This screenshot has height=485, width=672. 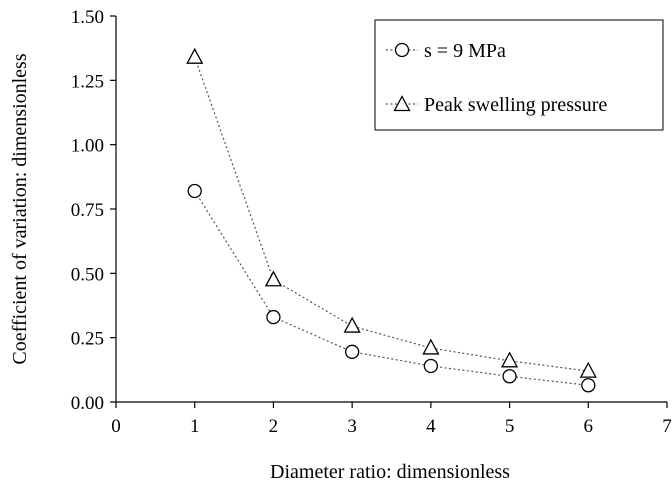 What do you see at coordinates (87, 274) in the screenshot?
I see `y-tick-label: 0.50` at bounding box center [87, 274].